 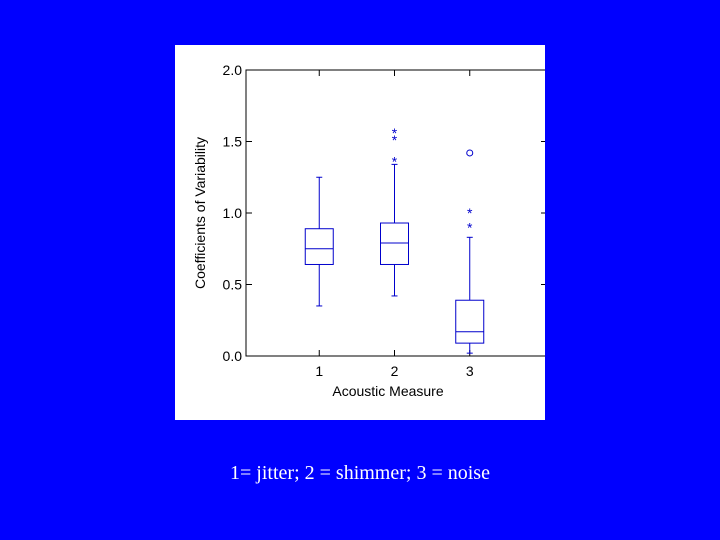 What do you see at coordinates (233, 70) in the screenshot?
I see `y-tick-label: 2.0` at bounding box center [233, 70].